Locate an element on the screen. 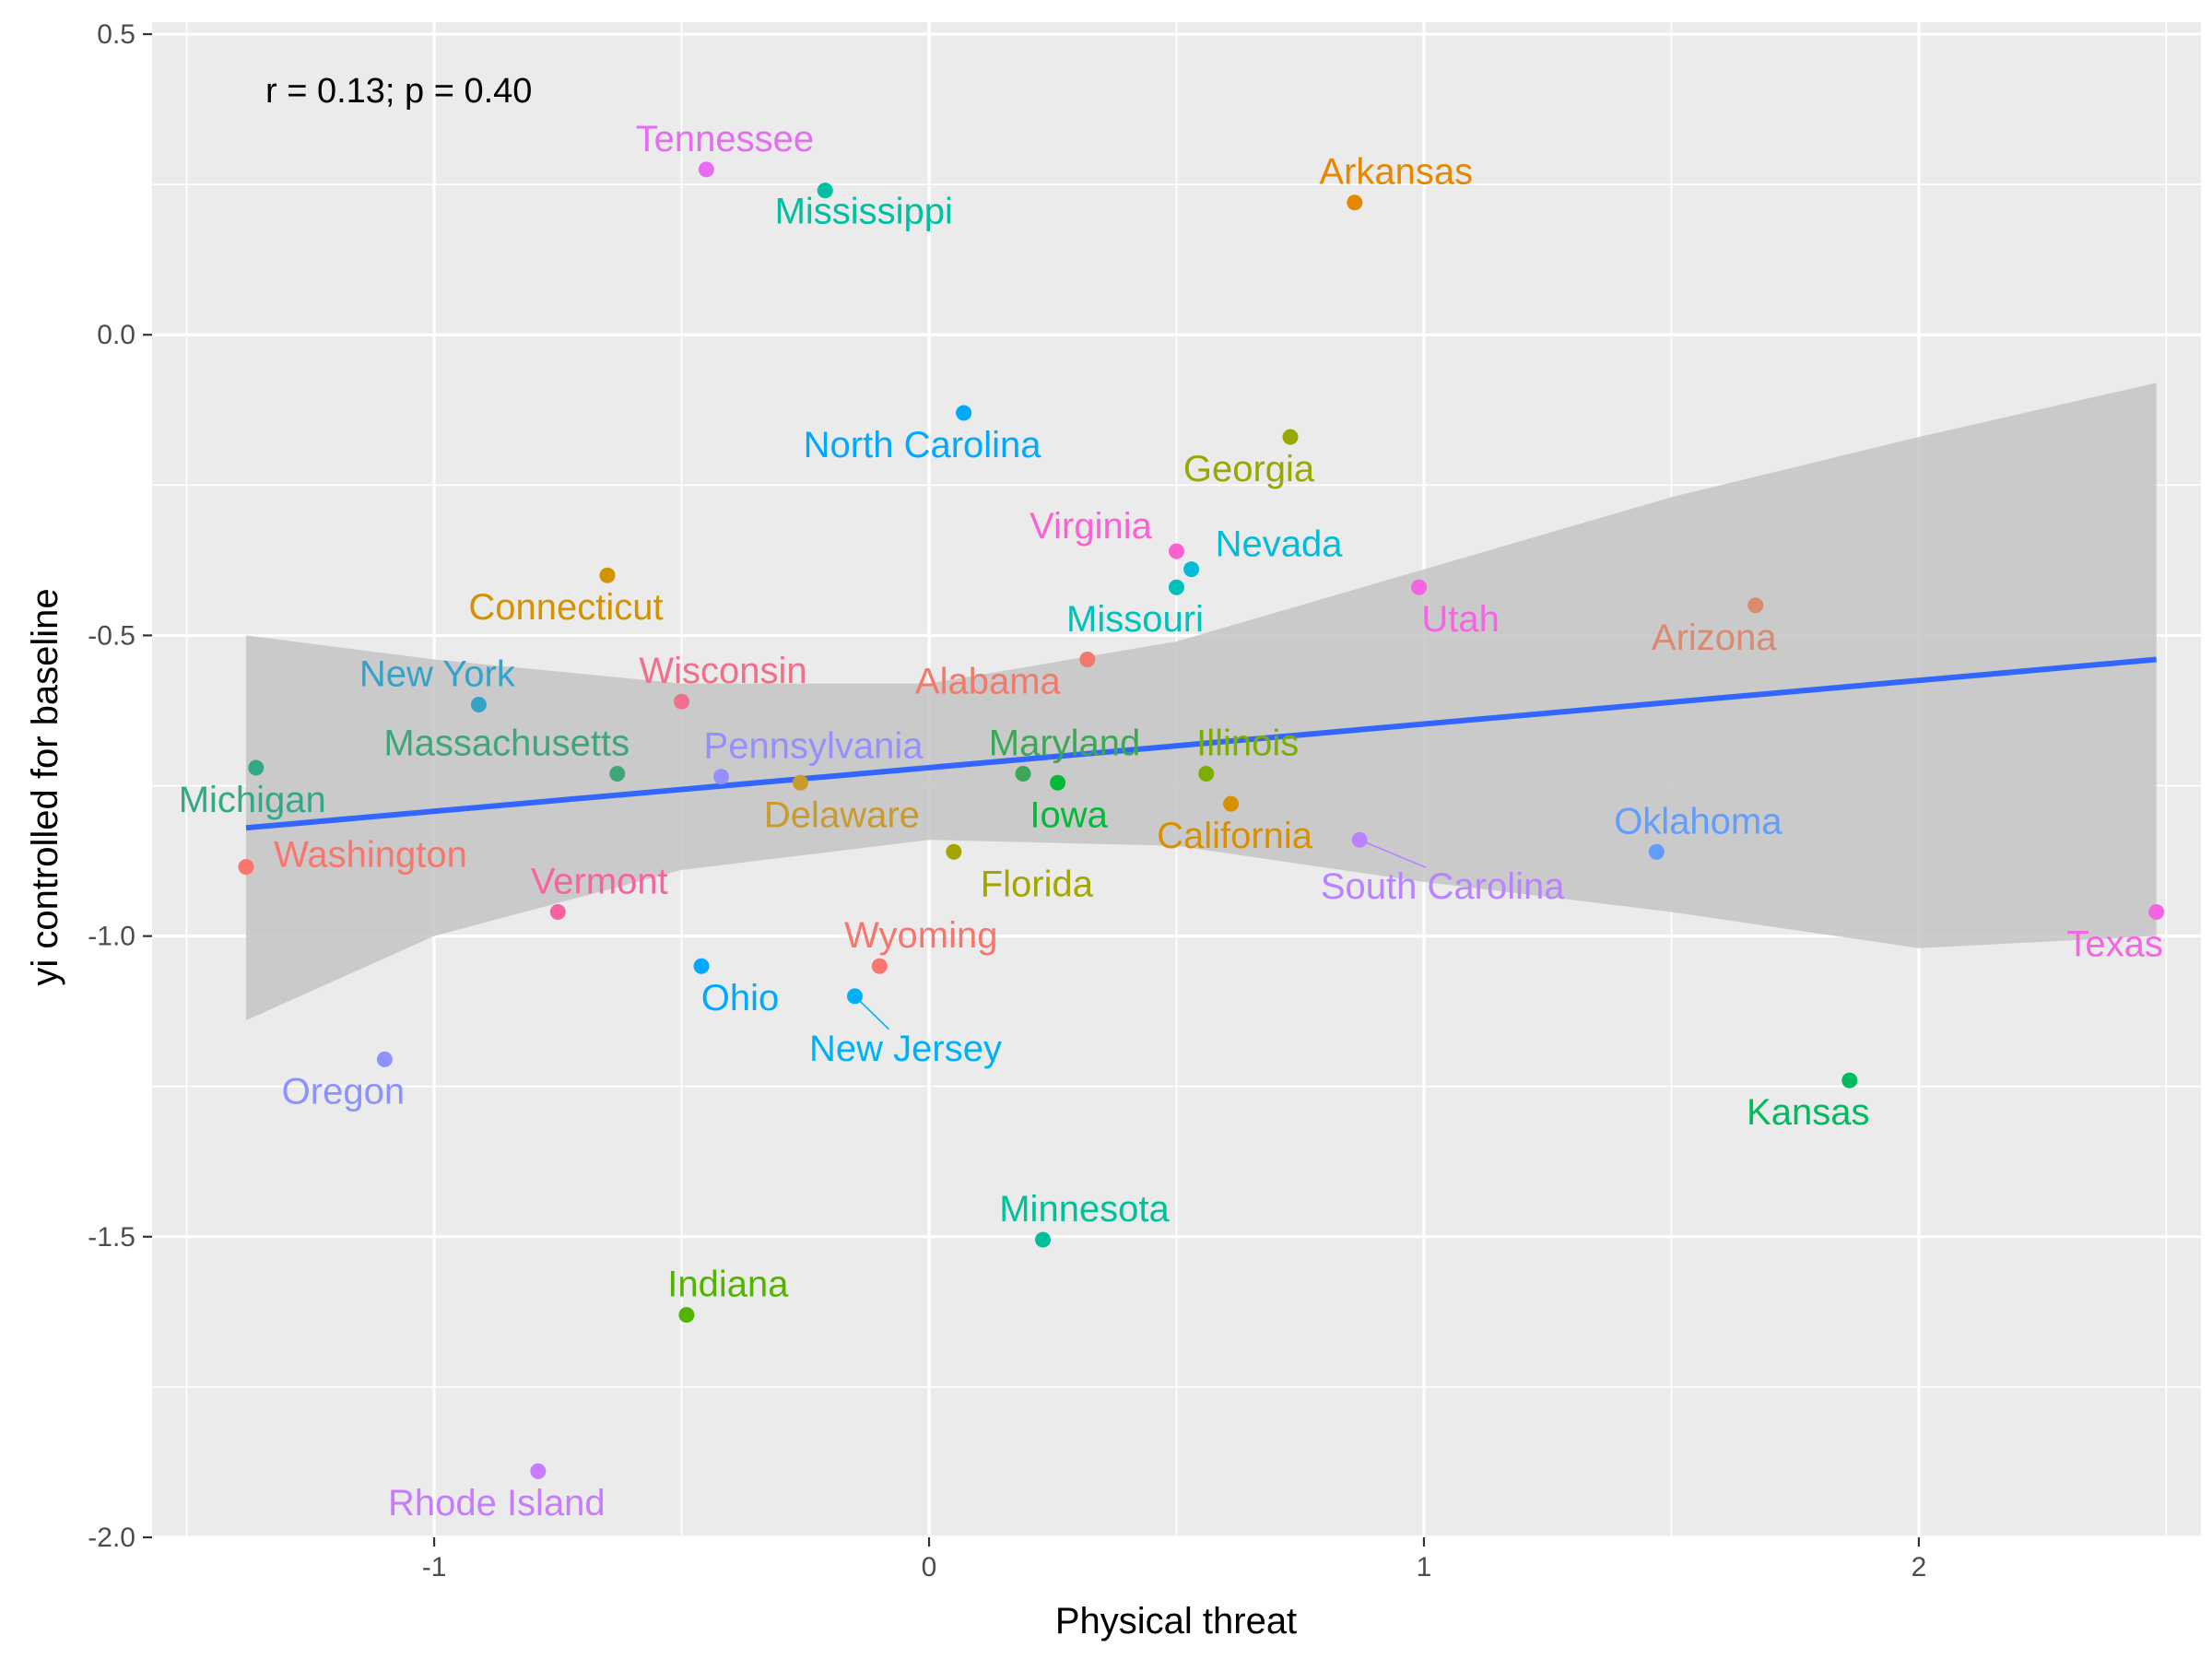 The image size is (2212, 1659). label-wyoming: Wyoming is located at coordinates (920, 935).